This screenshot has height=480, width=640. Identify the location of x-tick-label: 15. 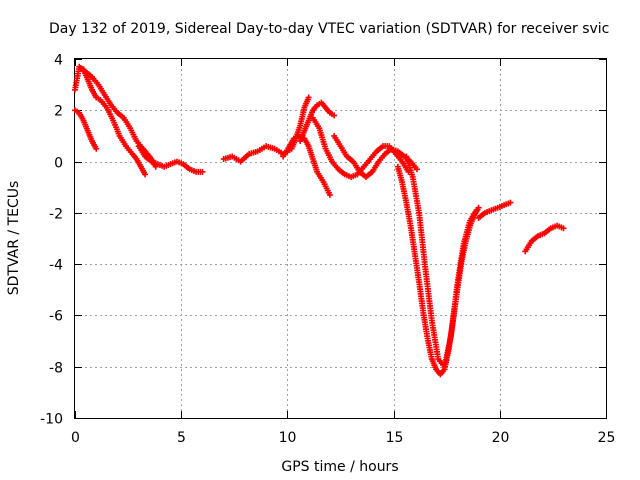
(395, 438).